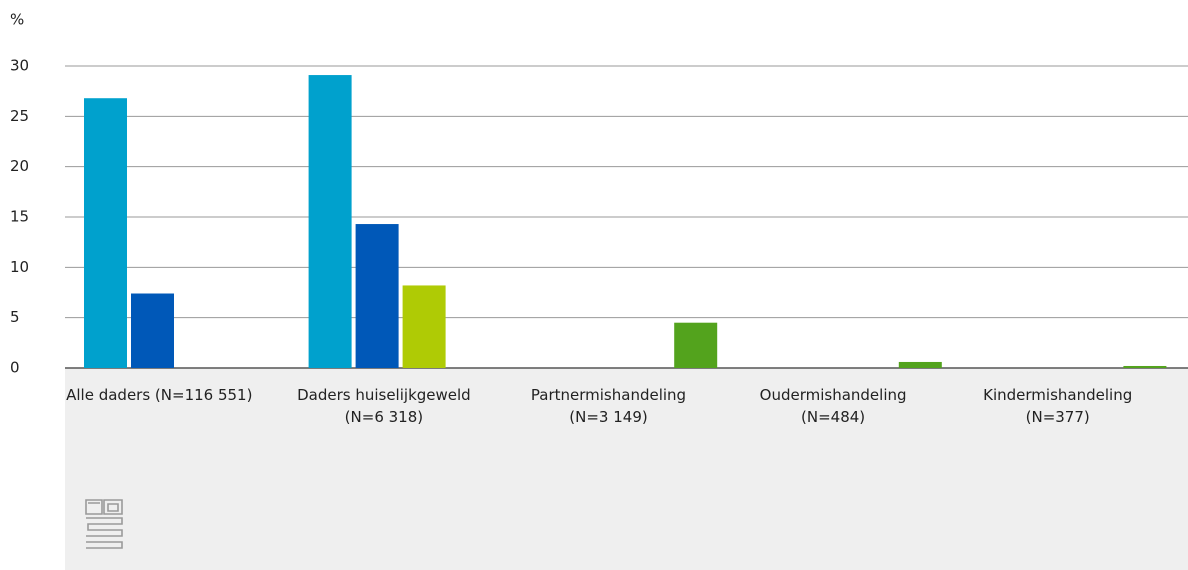 The width and height of the screenshot is (1188, 570). Describe the element at coordinates (833, 406) in the screenshot. I see `x-tick-label: Oudermishandeling (N=484)` at that location.